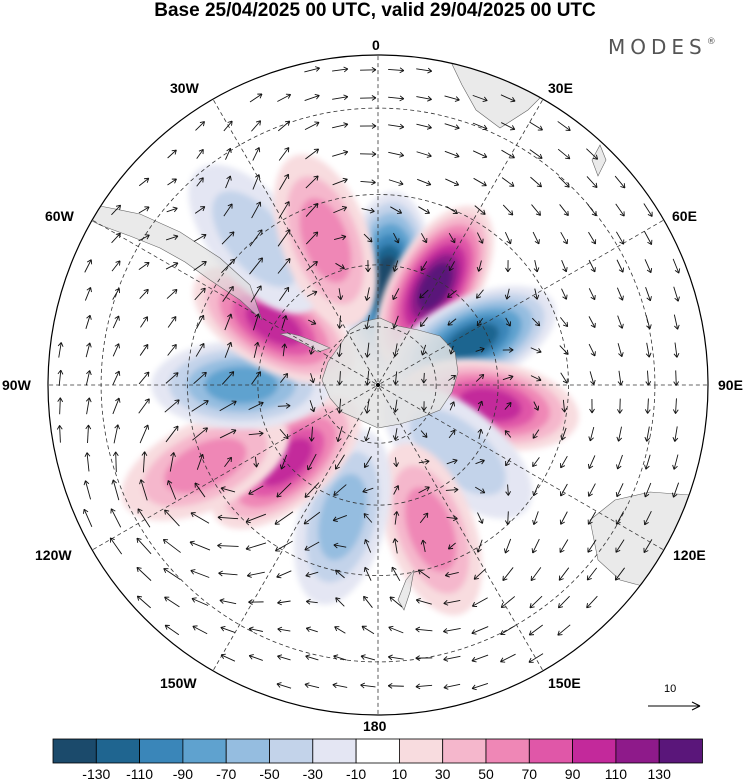  Describe the element at coordinates (59, 216) in the screenshot. I see `lon-label-60w: 60W` at that location.